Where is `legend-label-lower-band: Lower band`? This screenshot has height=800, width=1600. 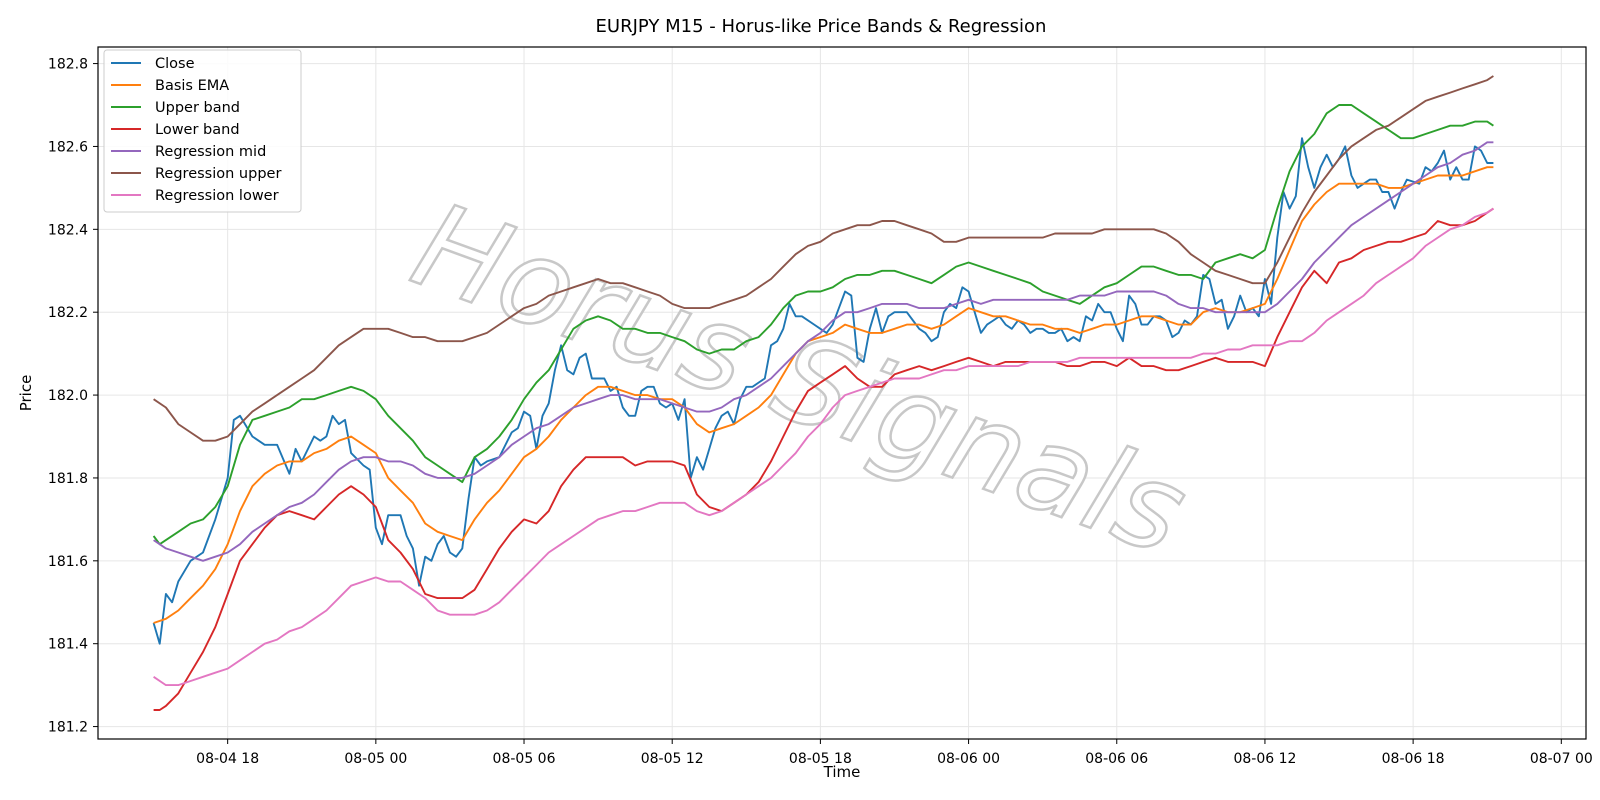
legend-label-lower-band: Lower band is located at coordinates (197, 130).